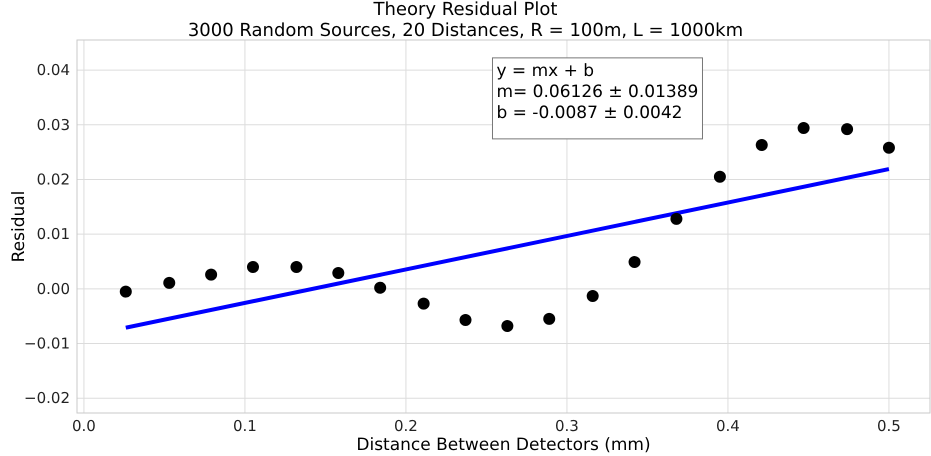 The width and height of the screenshot is (931, 456). What do you see at coordinates (589, 112) in the screenshot?
I see `annotation: b = -0.0087 ± 0.0042` at bounding box center [589, 112].